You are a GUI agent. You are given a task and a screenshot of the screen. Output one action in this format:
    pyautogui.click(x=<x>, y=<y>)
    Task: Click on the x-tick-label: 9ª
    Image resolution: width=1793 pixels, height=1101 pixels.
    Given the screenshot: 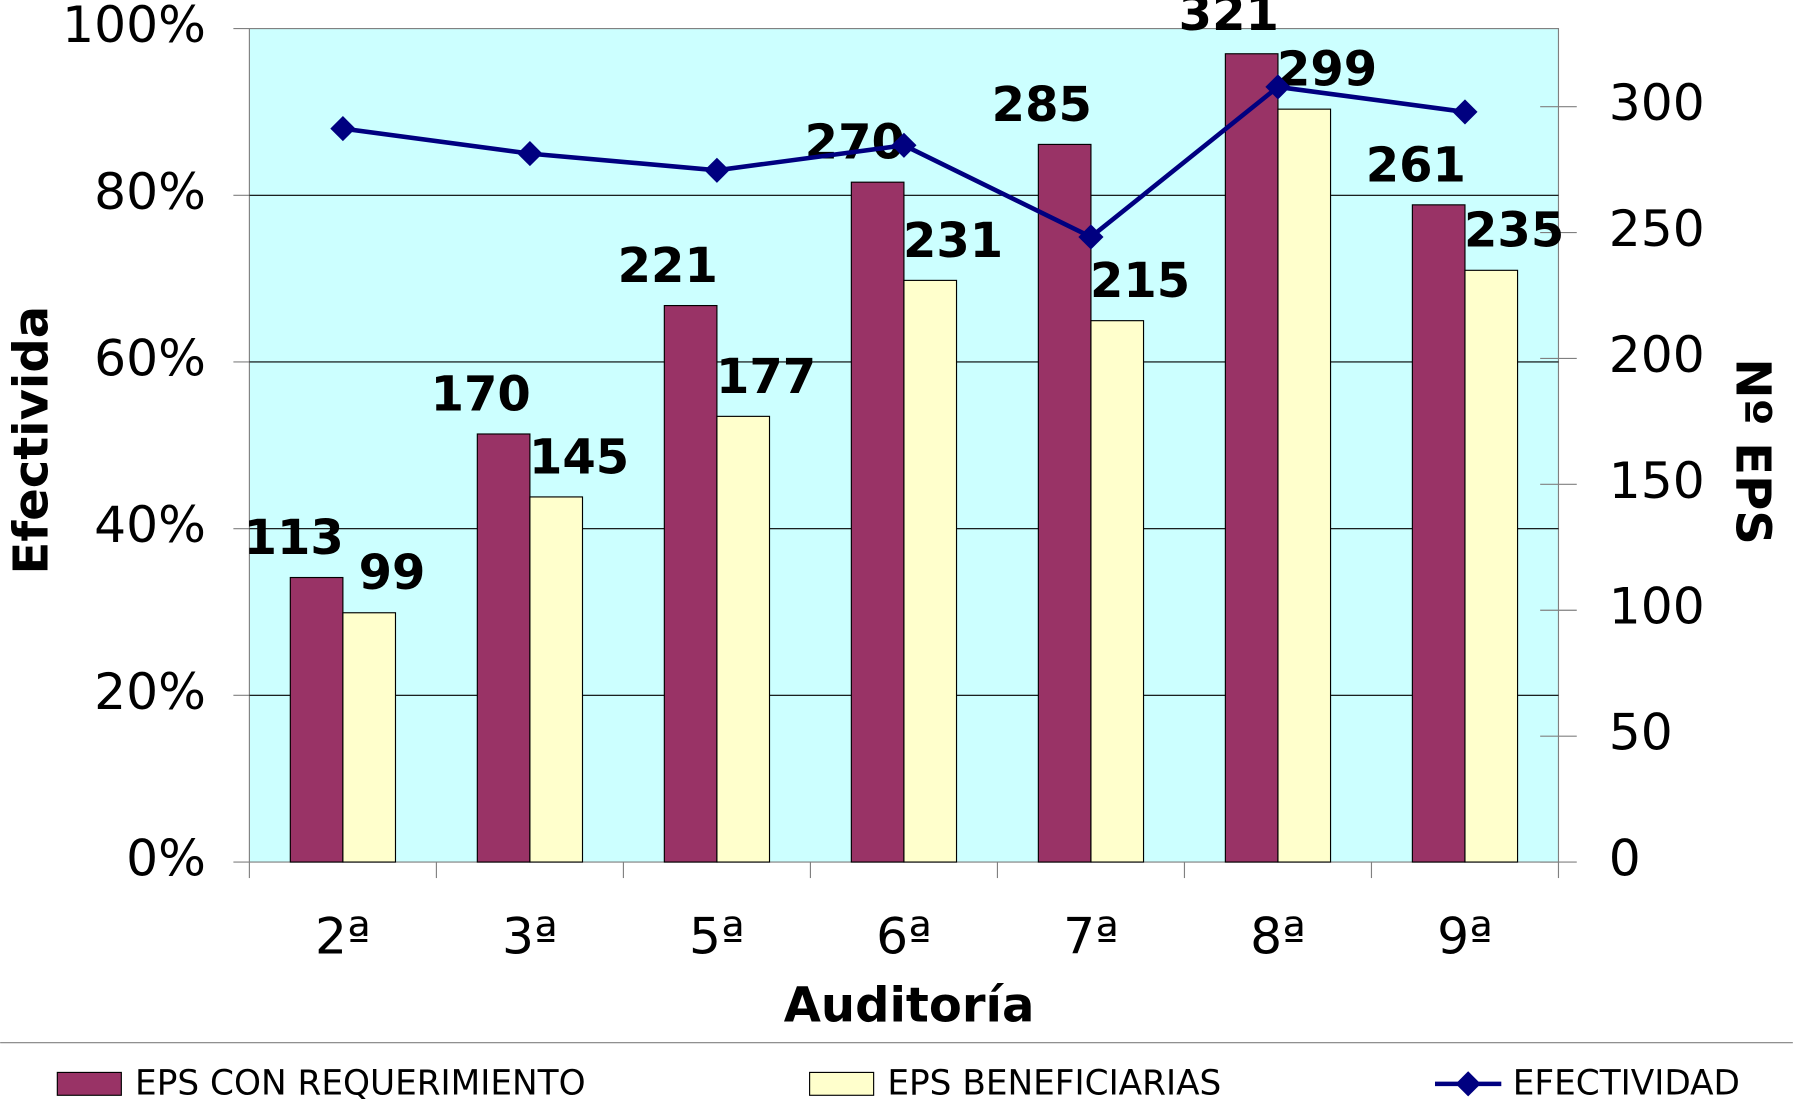 What is the action you would take?
    pyautogui.click(x=1465, y=935)
    